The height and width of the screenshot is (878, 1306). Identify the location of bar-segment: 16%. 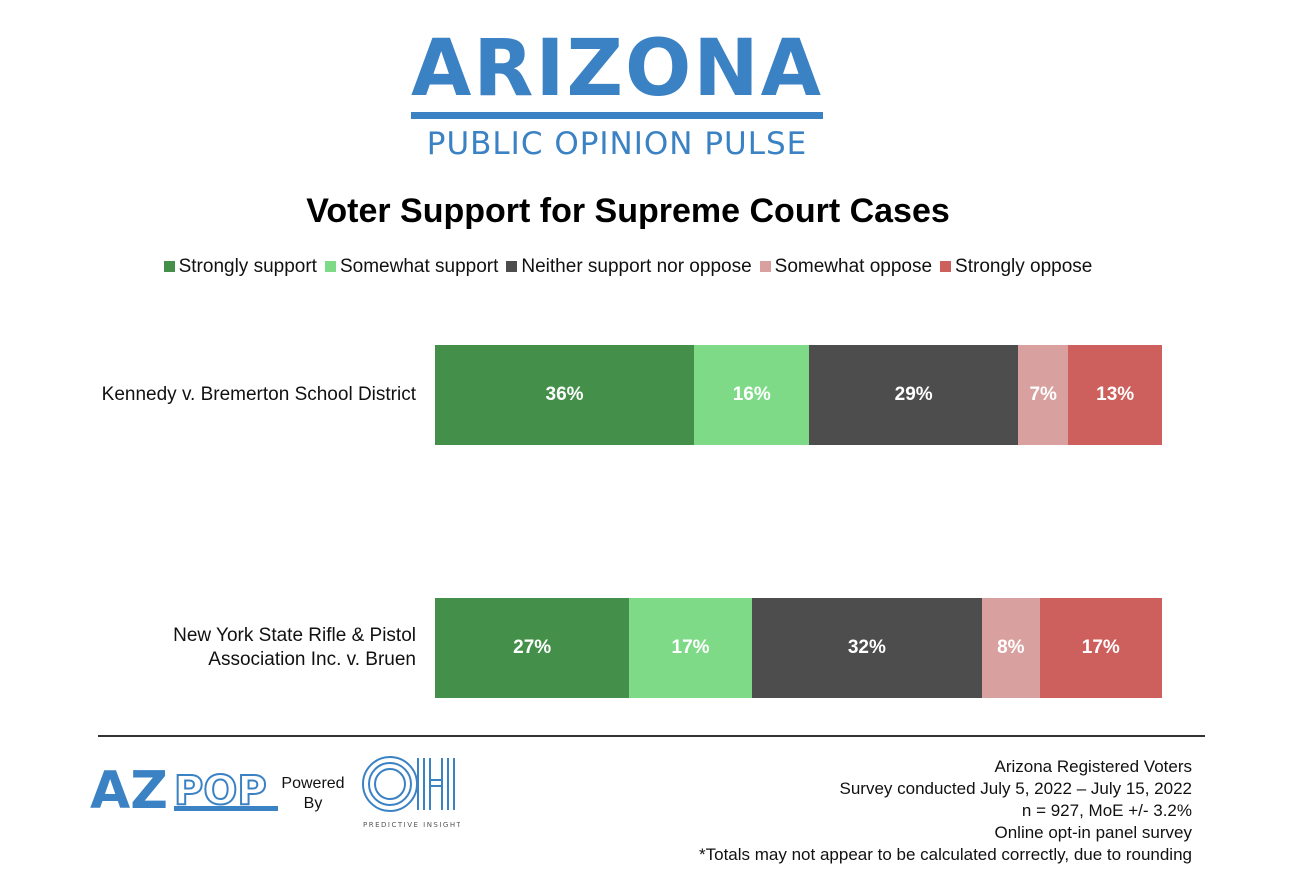
(752, 395).